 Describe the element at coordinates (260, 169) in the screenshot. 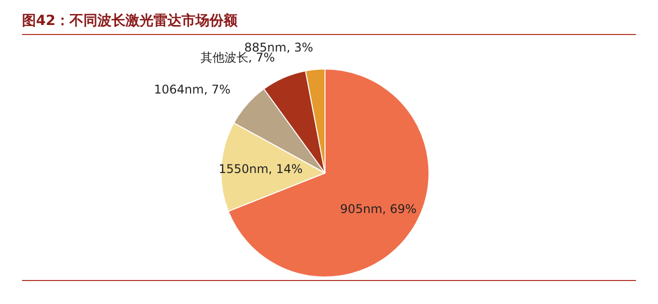

I see `slice-label: 1550nm, 14%` at that location.